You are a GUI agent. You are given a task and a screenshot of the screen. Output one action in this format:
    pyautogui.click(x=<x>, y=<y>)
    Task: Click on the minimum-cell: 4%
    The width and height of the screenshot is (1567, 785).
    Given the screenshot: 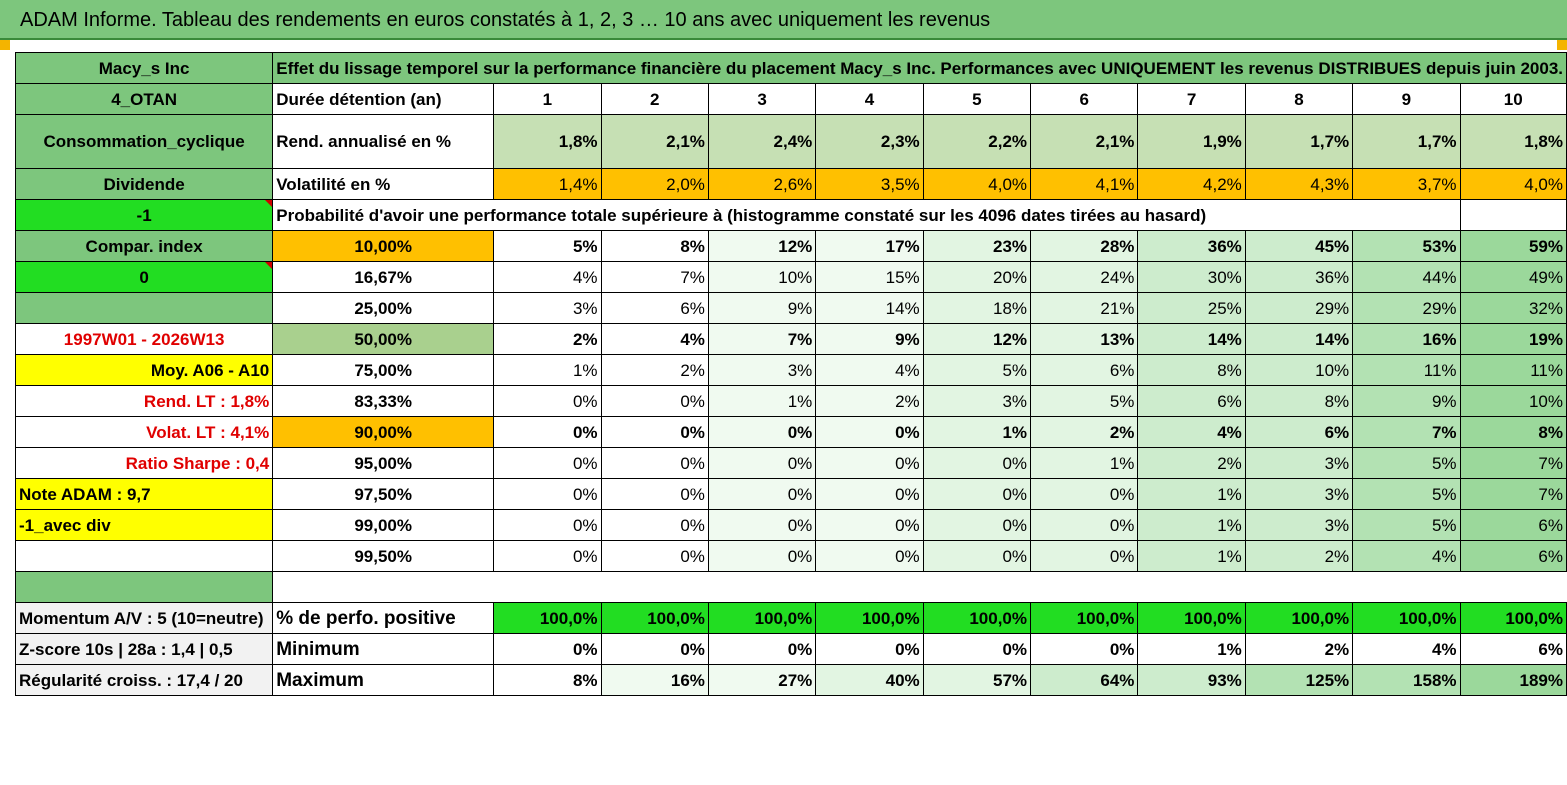 What is the action you would take?
    pyautogui.click(x=1406, y=649)
    